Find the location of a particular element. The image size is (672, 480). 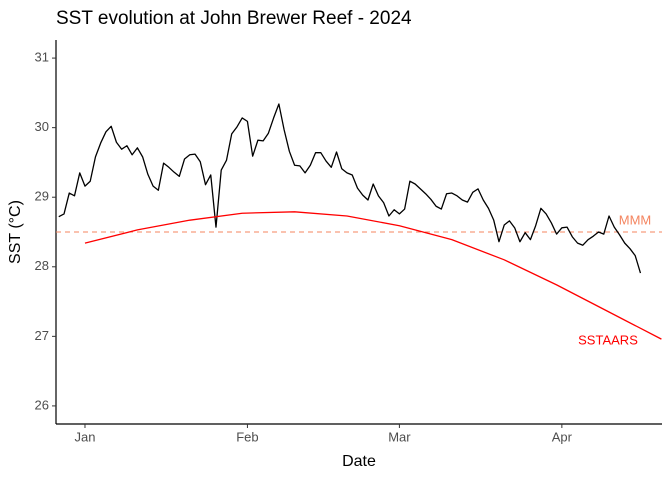

y-tick-label: 31 is located at coordinates (42, 57).